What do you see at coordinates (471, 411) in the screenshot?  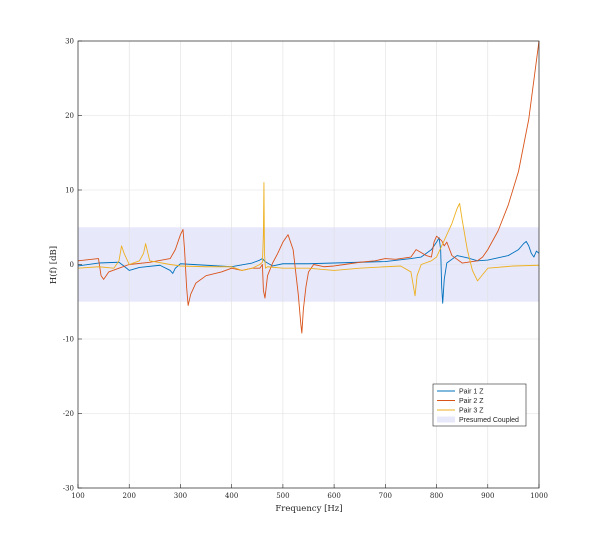 I see `legend-entry-label: Pair 3 Z` at bounding box center [471, 411].